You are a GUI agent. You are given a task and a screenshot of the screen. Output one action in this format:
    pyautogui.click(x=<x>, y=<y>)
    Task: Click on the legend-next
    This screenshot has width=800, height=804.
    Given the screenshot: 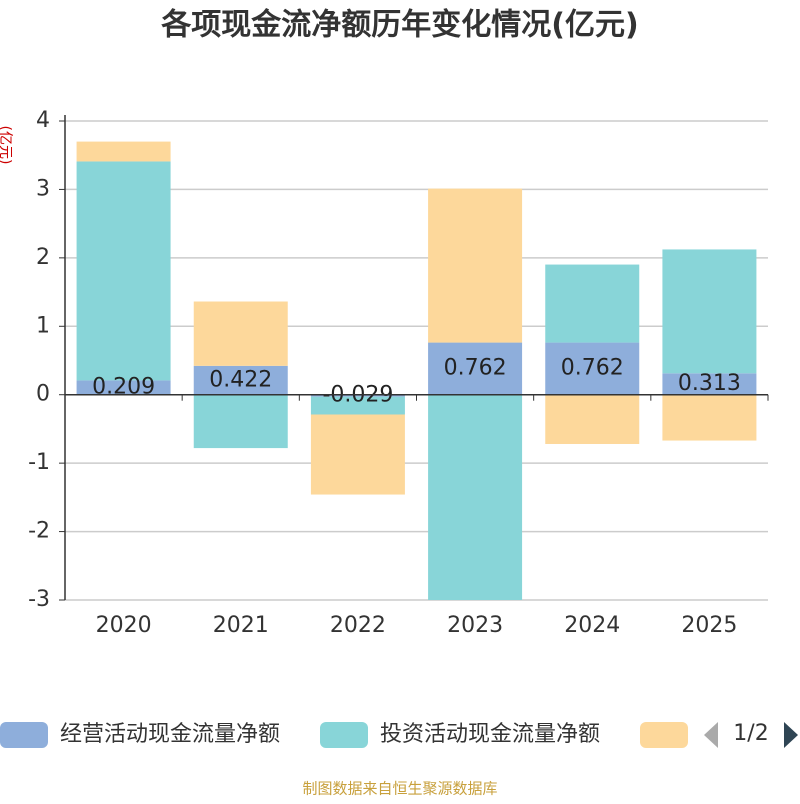 What is the action you would take?
    pyautogui.click(x=791, y=735)
    